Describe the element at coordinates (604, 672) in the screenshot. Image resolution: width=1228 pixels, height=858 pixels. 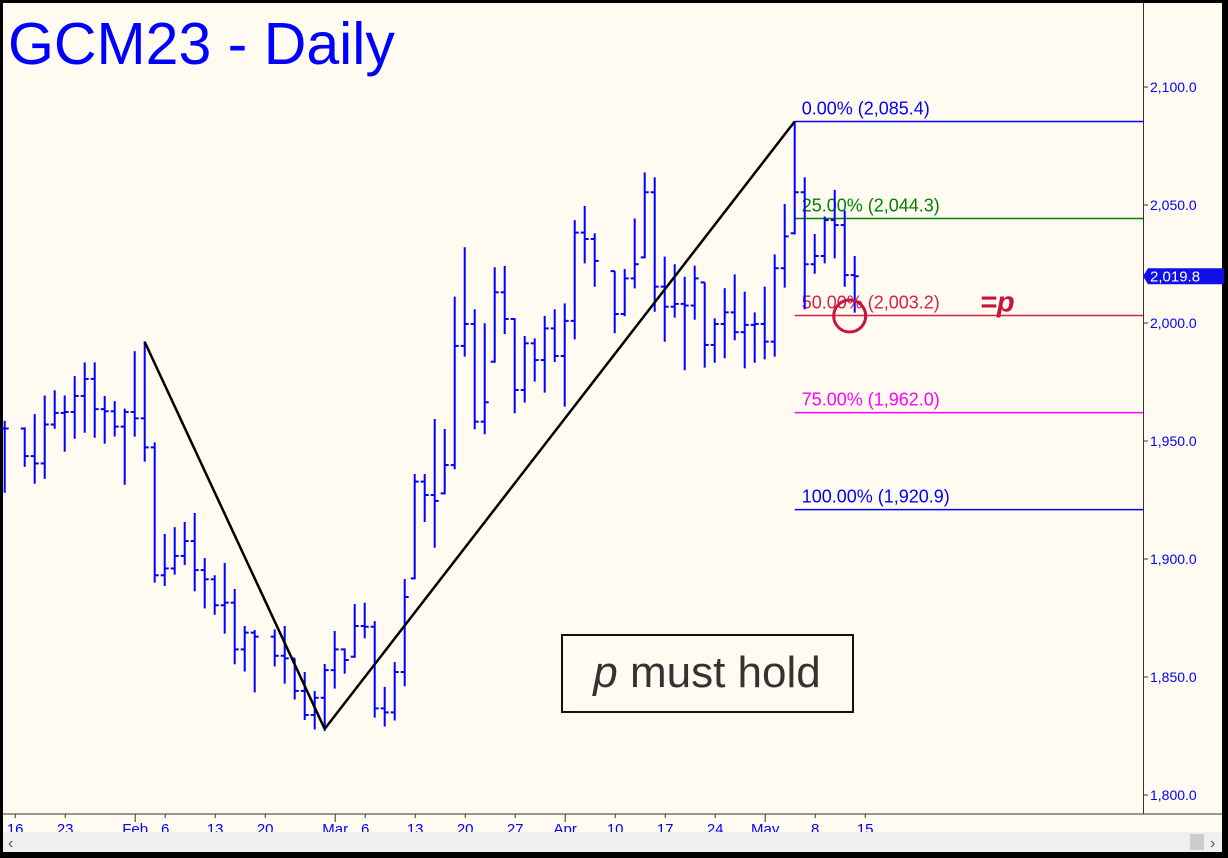
I see `note-p: p` at that location.